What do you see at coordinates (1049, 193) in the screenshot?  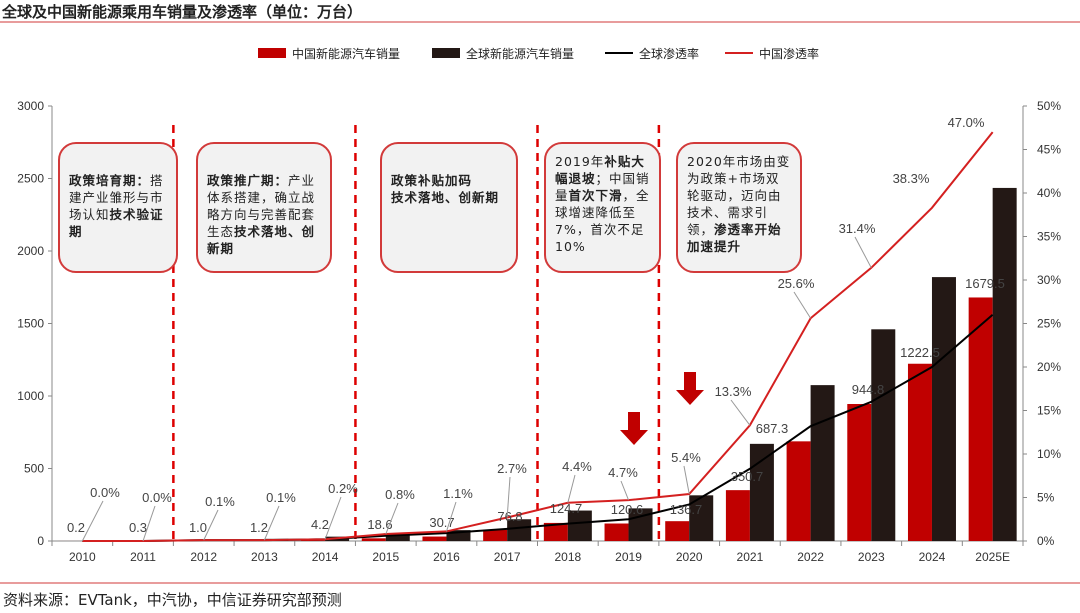 I see `right-tick-label: 40%` at bounding box center [1049, 193].